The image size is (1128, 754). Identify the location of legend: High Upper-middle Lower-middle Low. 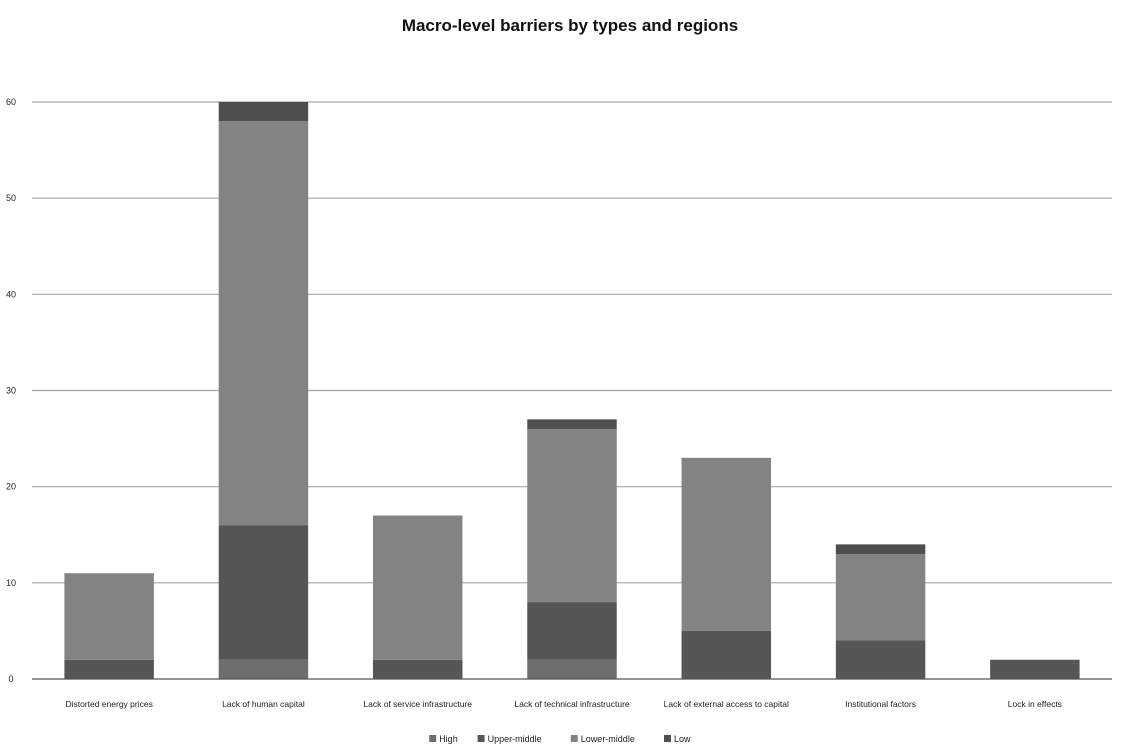
(560, 739).